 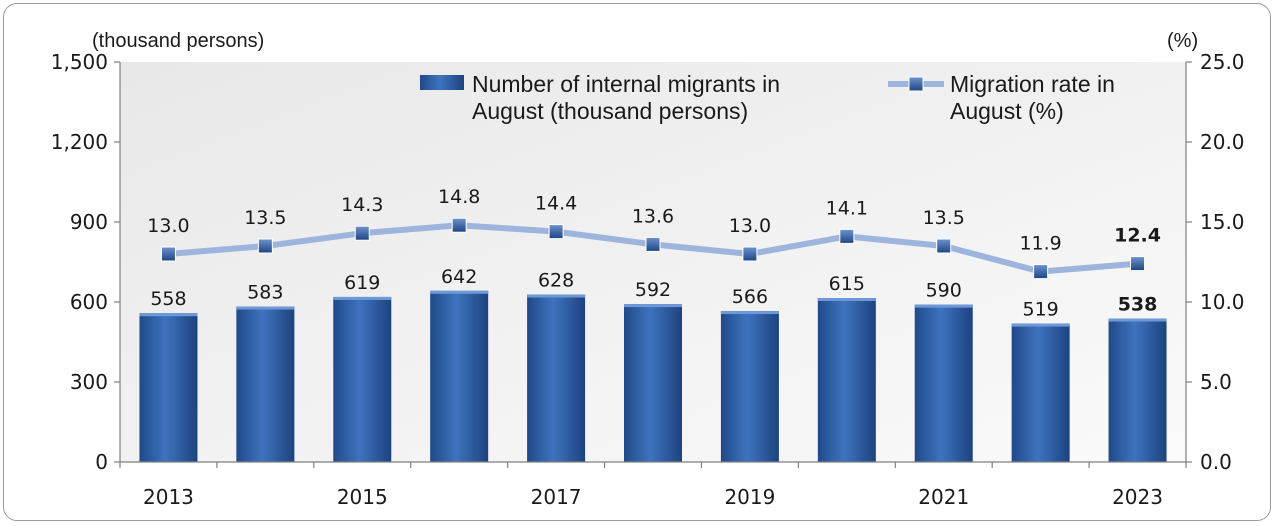 What do you see at coordinates (944, 291) in the screenshot?
I see `bar-value-label: 590` at bounding box center [944, 291].